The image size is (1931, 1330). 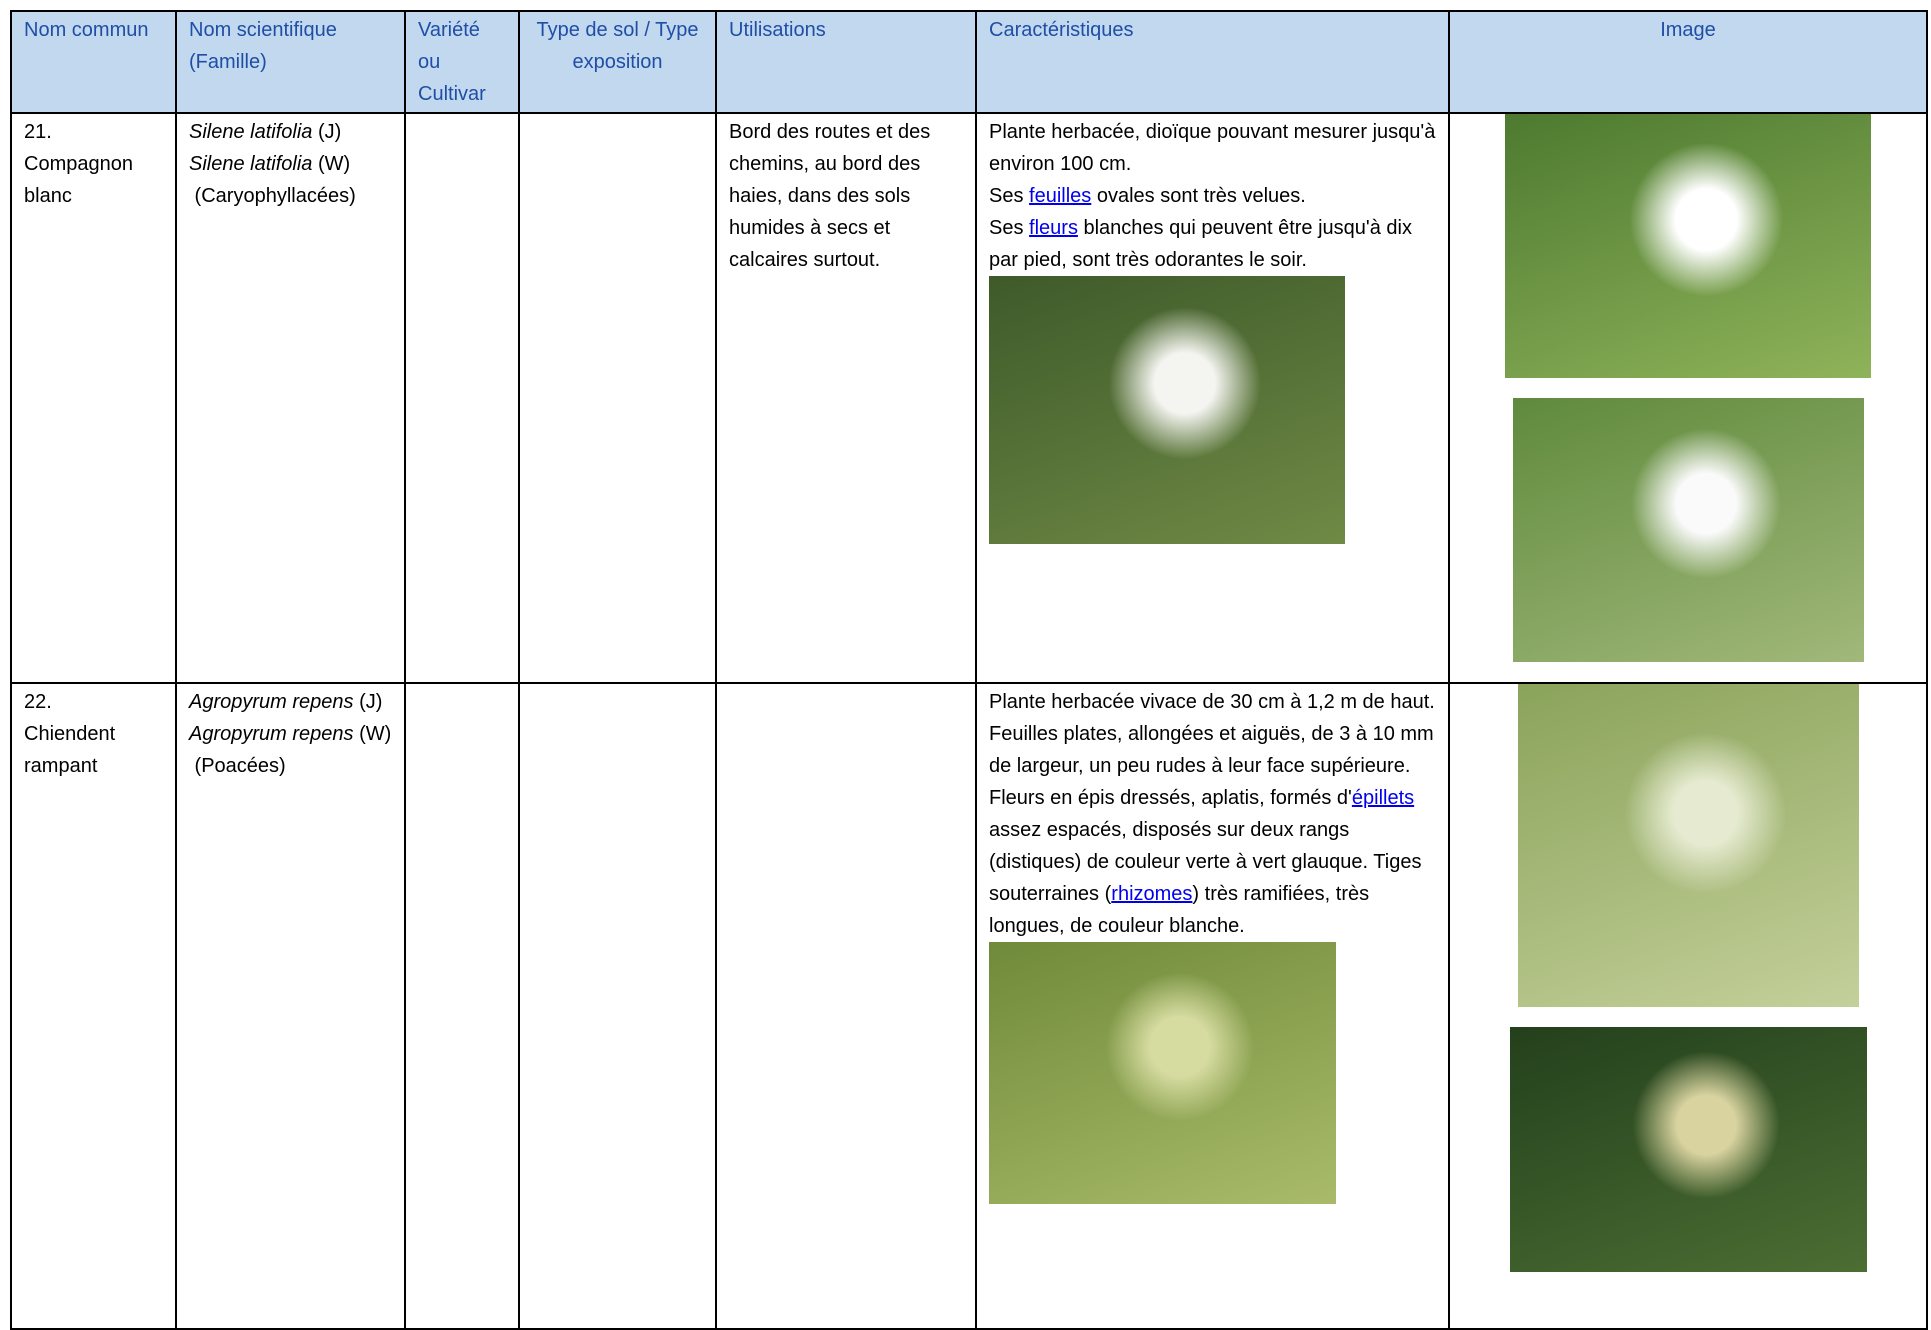 I want to click on family: (Poacées), so click(x=237, y=766).